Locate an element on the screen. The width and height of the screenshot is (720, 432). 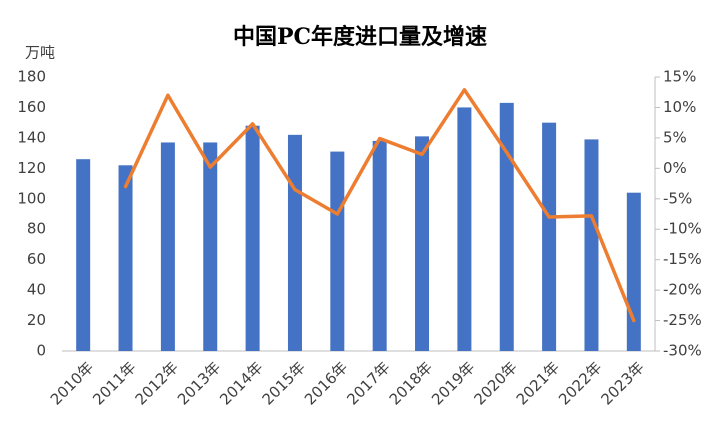
y-tick-label: 180 is located at coordinates (31, 77).